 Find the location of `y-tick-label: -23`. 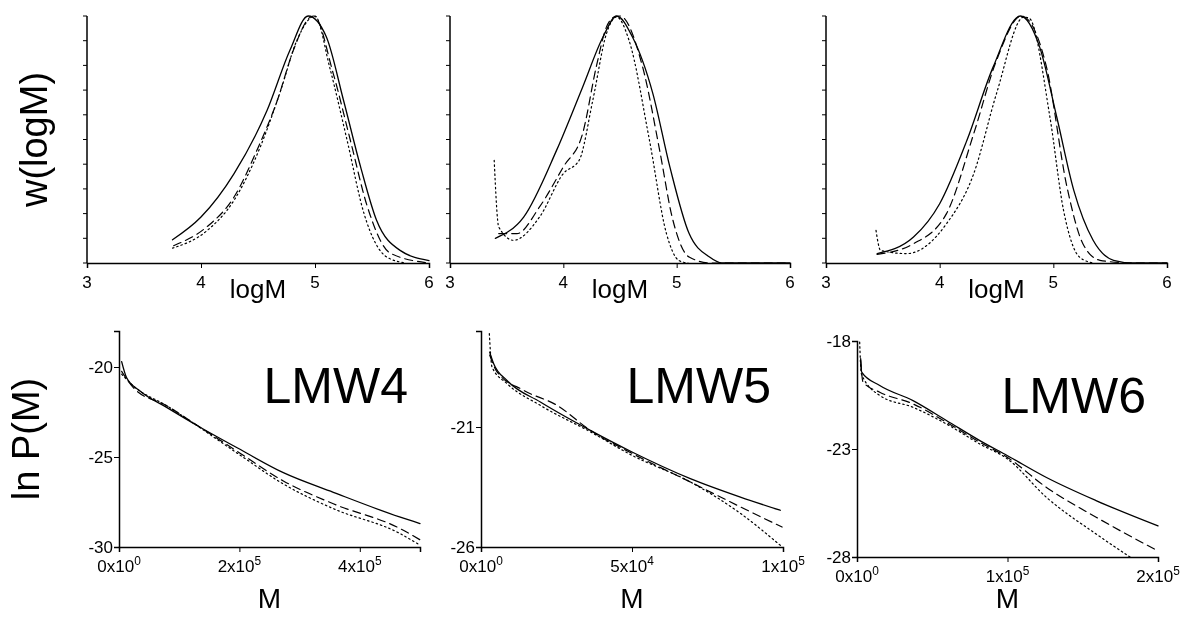

y-tick-label: -23 is located at coordinates (838, 449).